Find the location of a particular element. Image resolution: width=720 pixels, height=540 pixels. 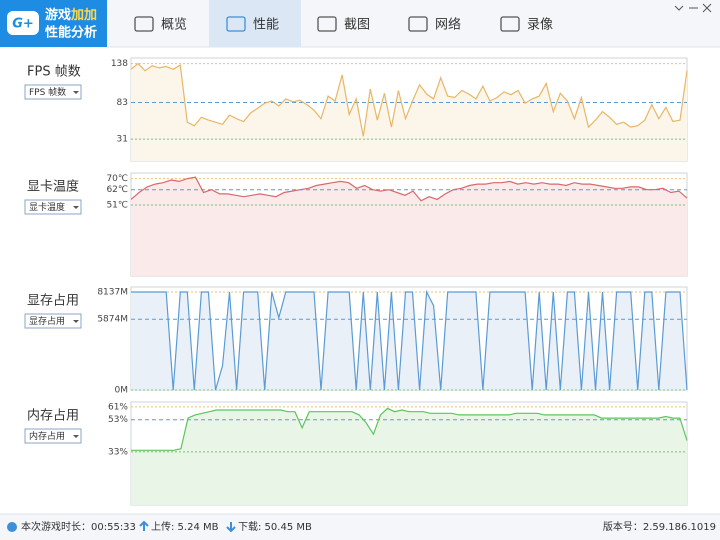

y-tick-label: 31 is located at coordinates (122, 140).